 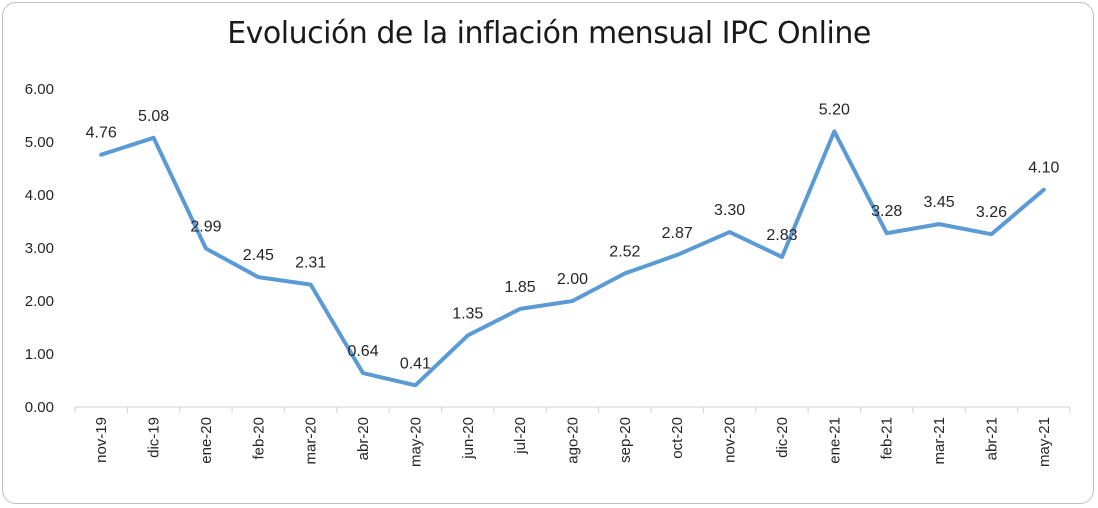 What do you see at coordinates (363, 438) in the screenshot?
I see `x-tick-label: abr-20` at bounding box center [363, 438].